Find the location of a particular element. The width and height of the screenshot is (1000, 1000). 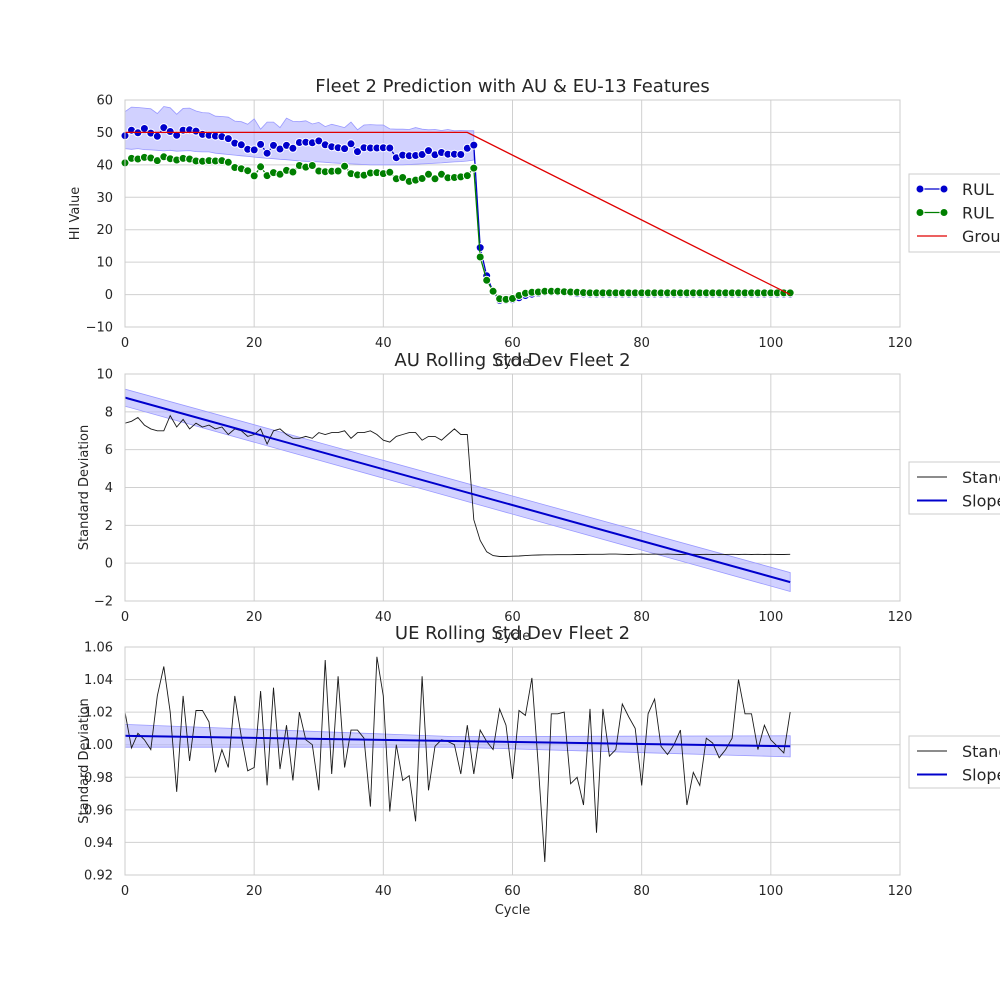

legend-label: Groundtruth is located at coordinates (981, 236).